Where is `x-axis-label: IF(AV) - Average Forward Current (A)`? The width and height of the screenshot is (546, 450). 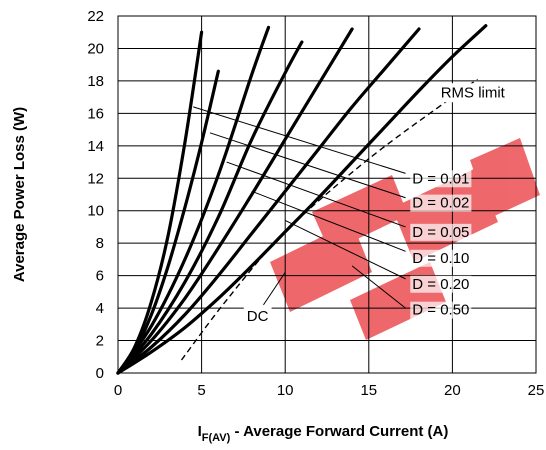
x-axis-label: IF(AV) - Average Forward Current (A) is located at coordinates (323, 433).